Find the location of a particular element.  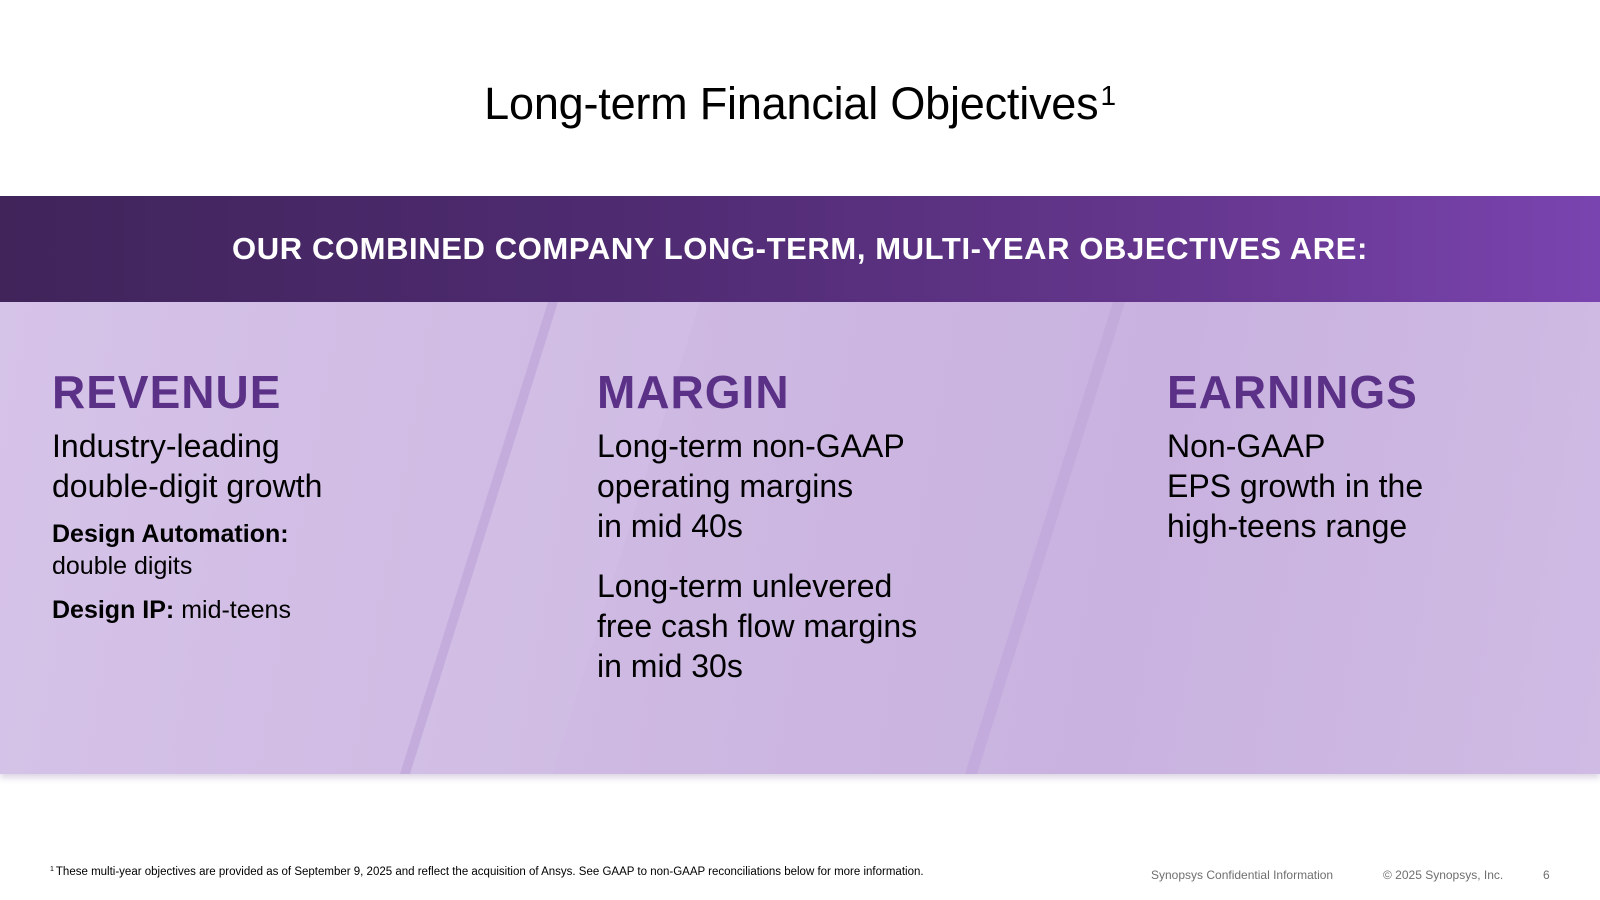

design-ip-line: Design IP: mid-teens is located at coordinates (187, 610).